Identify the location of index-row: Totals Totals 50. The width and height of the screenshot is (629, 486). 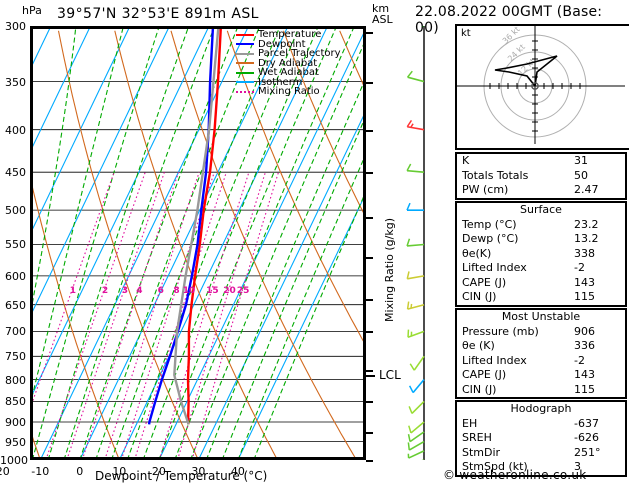
(541, 176).